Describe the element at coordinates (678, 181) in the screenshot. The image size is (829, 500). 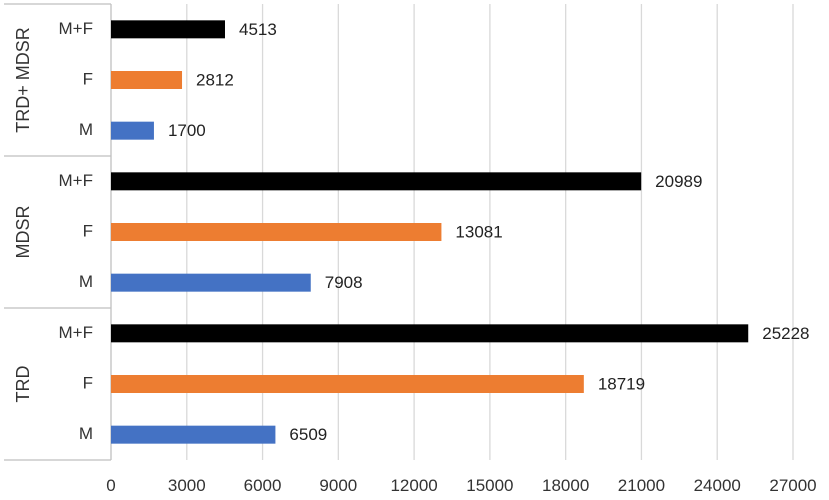
I see `data-label: 20989` at that location.